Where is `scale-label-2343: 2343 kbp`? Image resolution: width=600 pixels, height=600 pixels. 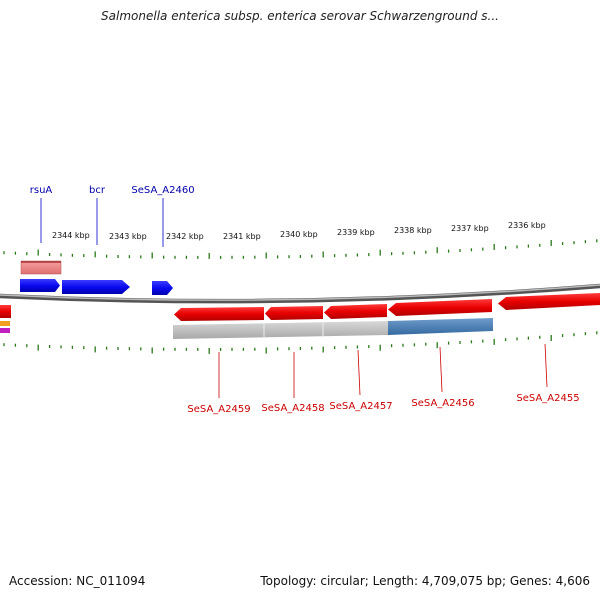
scale-label-2343: 2343 kbp is located at coordinates (128, 236).